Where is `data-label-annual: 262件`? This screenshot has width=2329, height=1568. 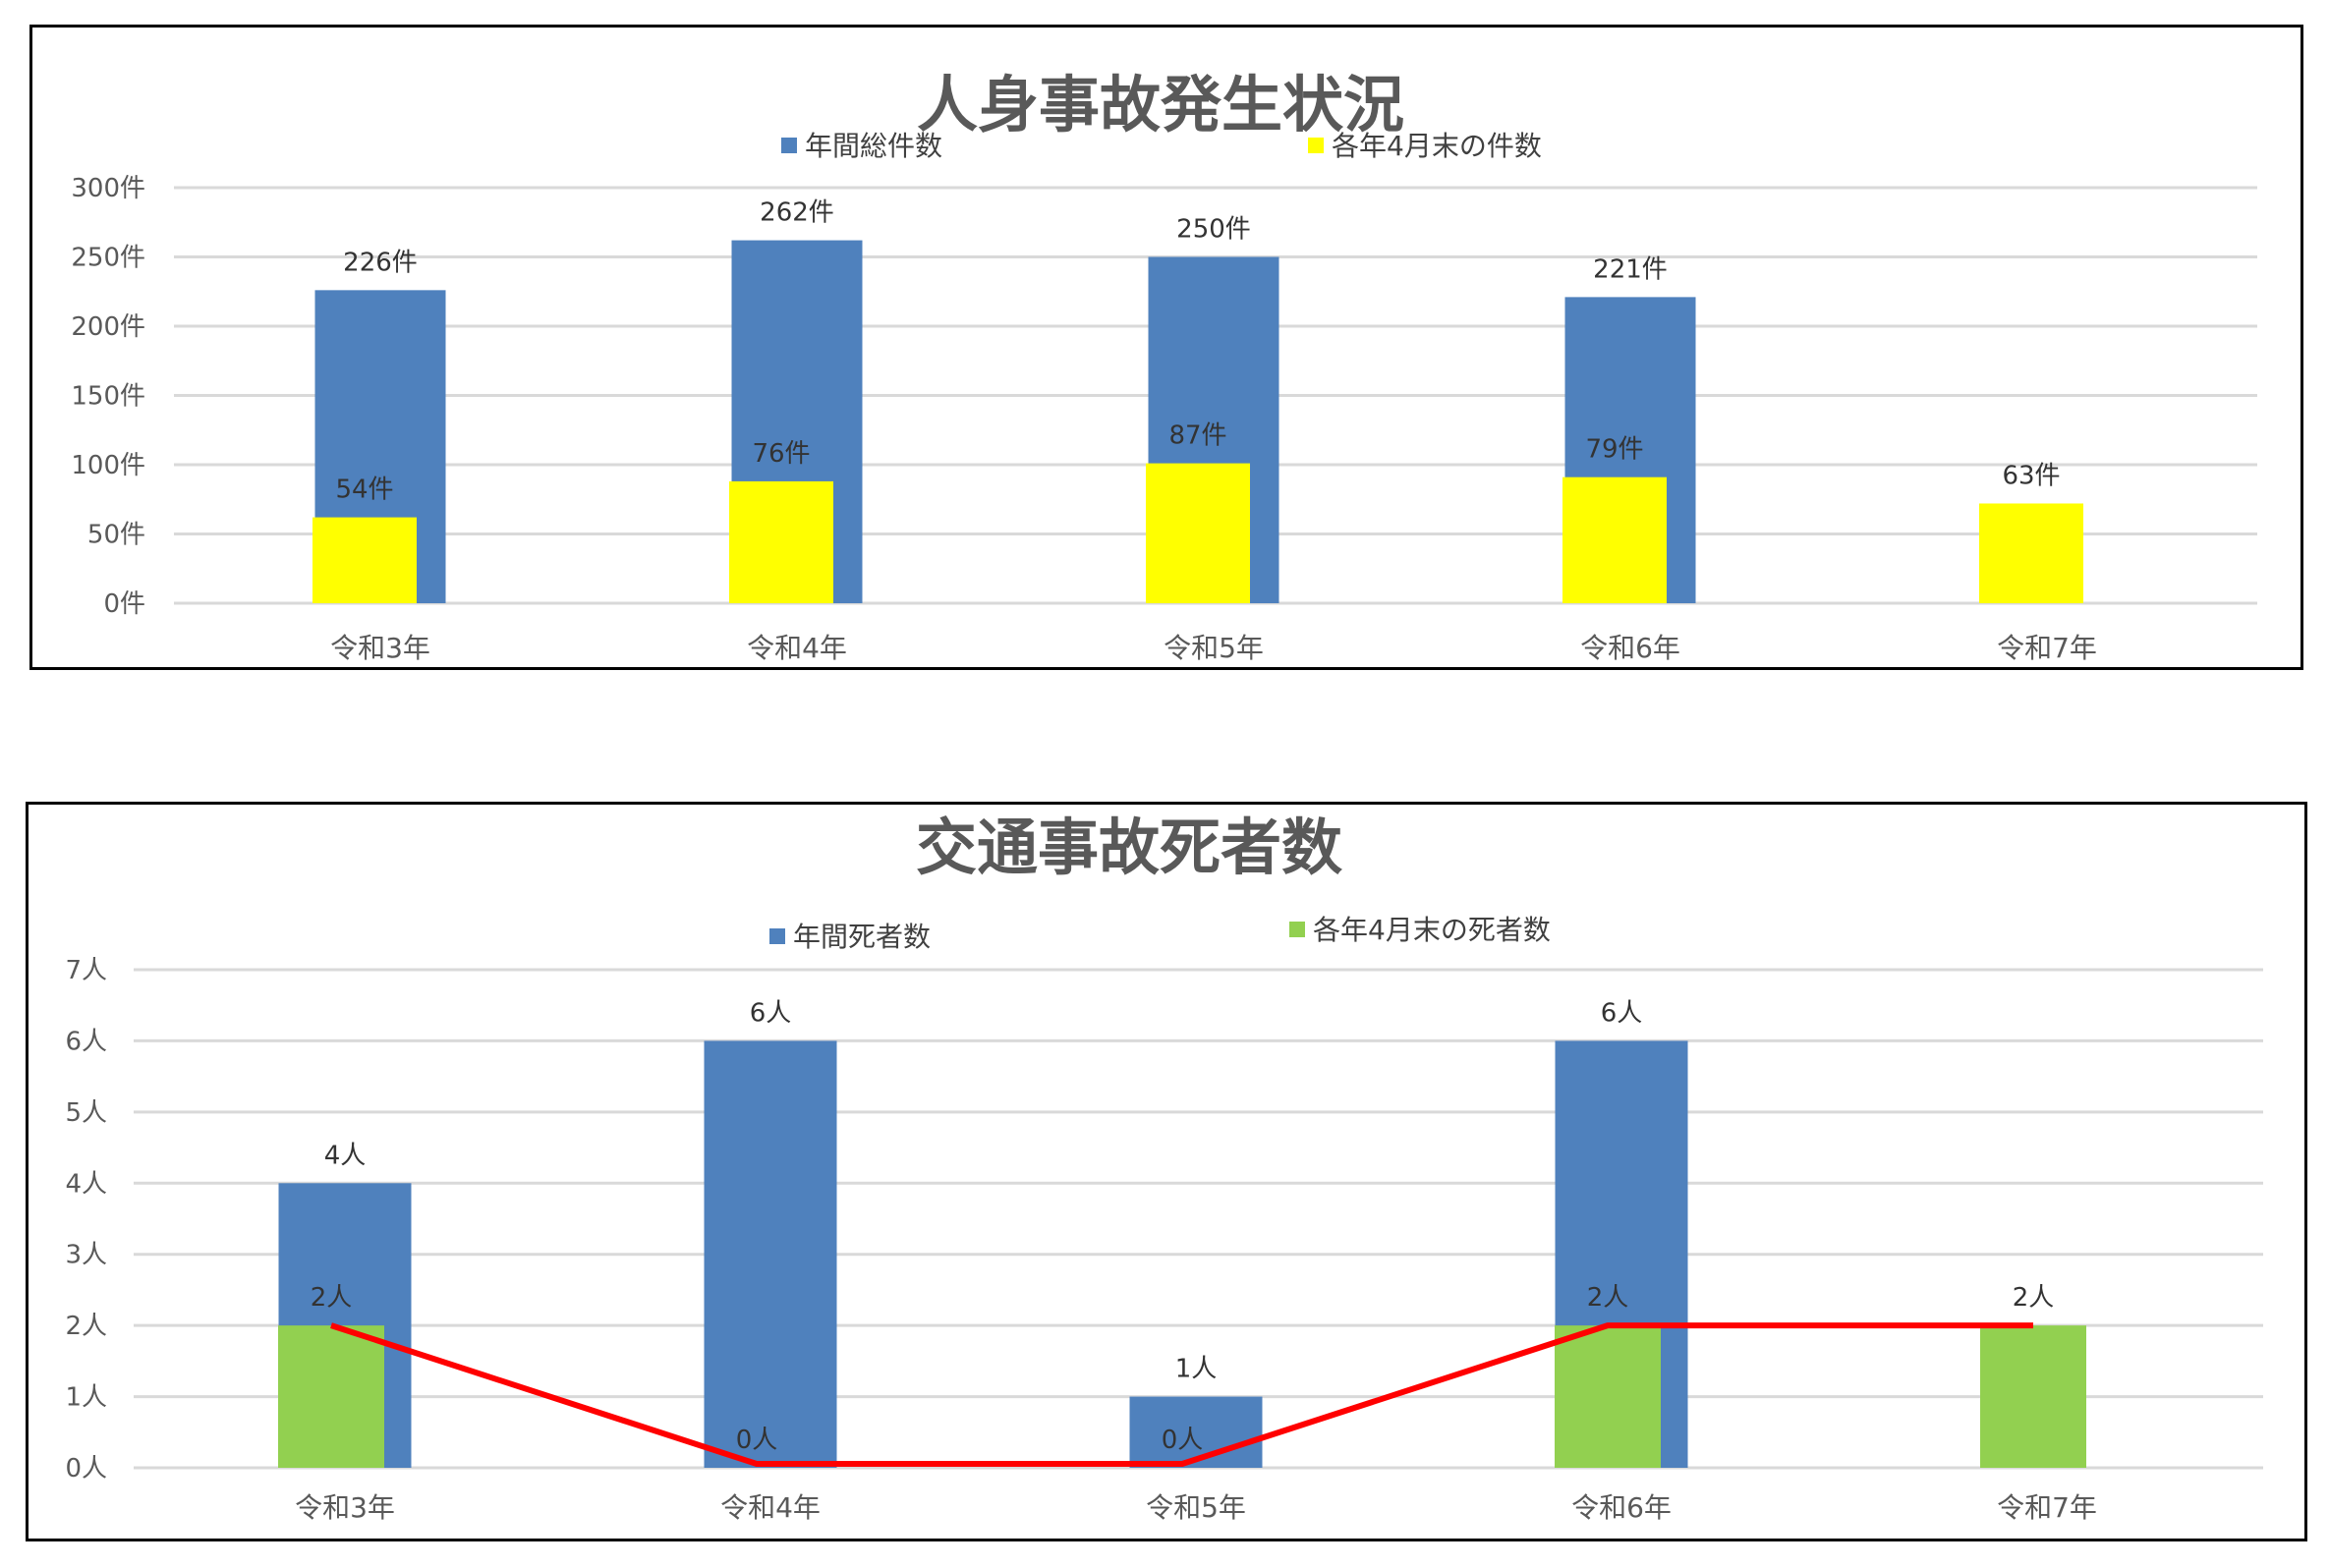
data-label-annual: 262件 is located at coordinates (797, 213).